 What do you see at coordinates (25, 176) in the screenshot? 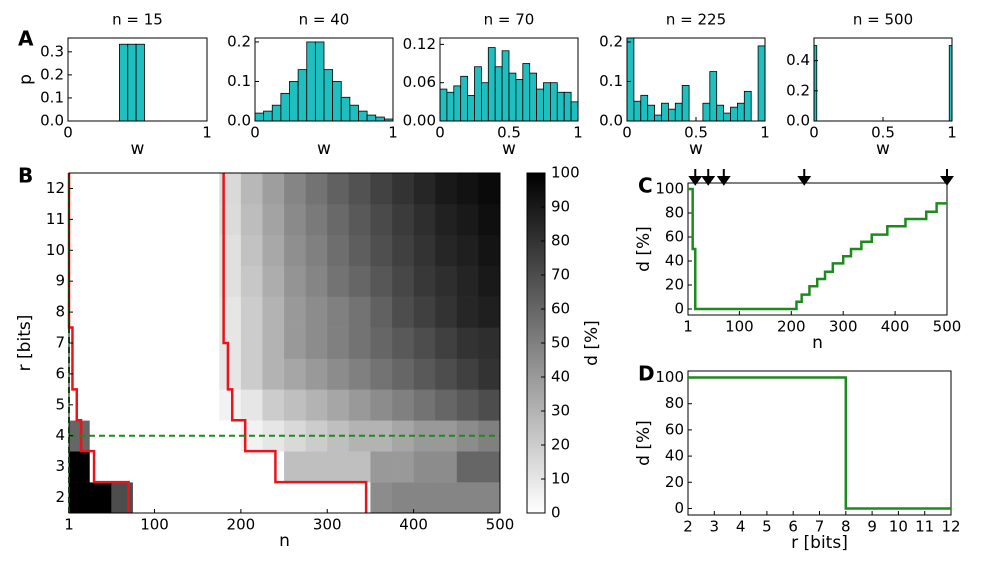
I see `panel-letter: B` at bounding box center [25, 176].